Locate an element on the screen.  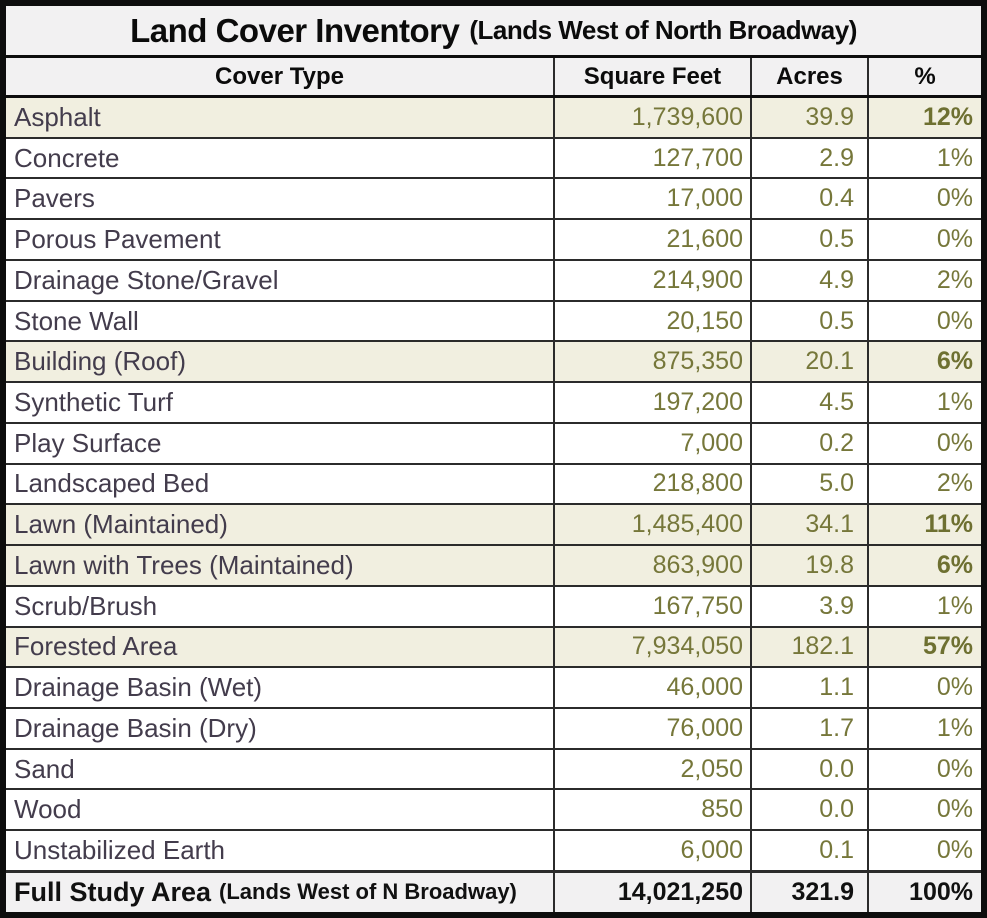
column-header-row: Cover Type Square Feet Acres % is located at coordinates (493, 76).